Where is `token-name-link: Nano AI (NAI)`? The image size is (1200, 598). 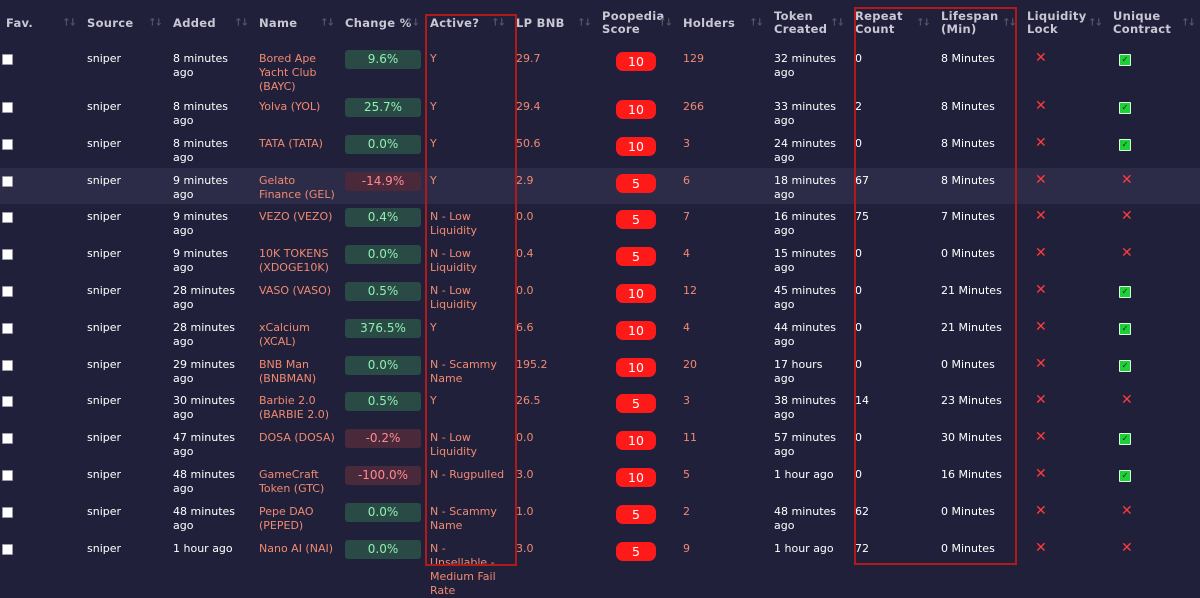 token-name-link: Nano AI (NAI) is located at coordinates (296, 548).